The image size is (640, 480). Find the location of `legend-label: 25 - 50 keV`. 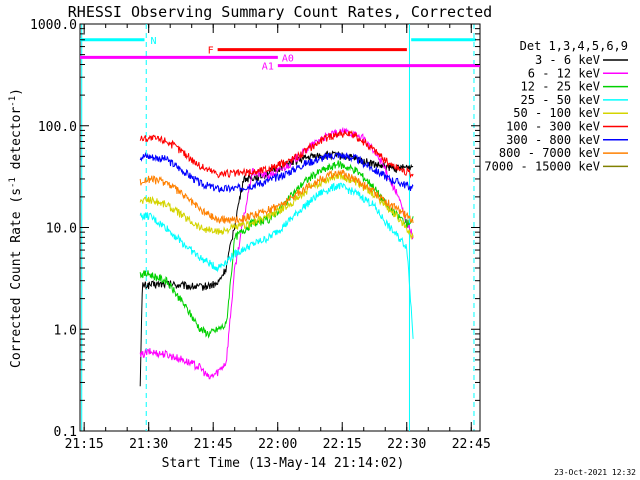

legend-label: 25 - 50 keV is located at coordinates (560, 100).